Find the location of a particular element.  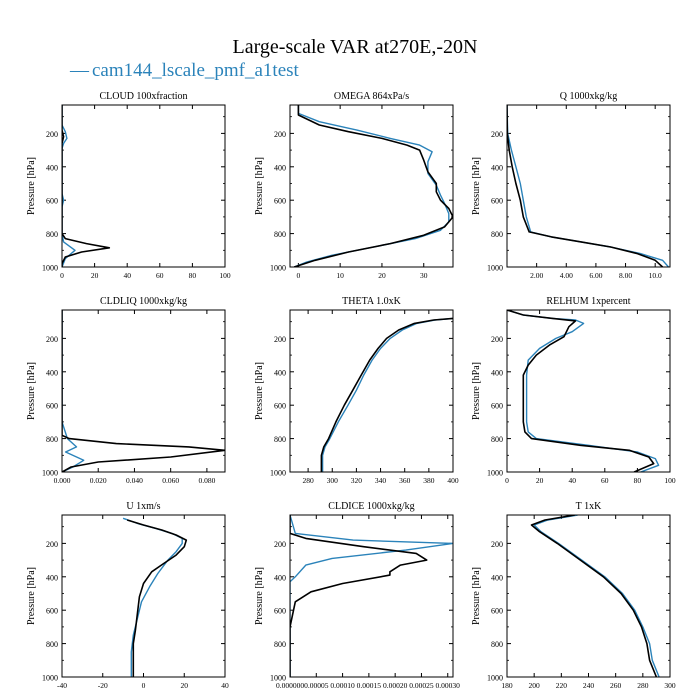

x-tick-label: 360 is located at coordinates (405, 480).